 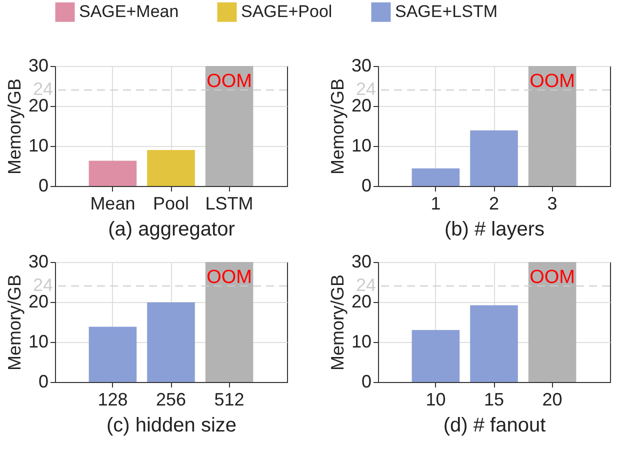 I want to click on x-tick-label: 512, so click(x=229, y=400).